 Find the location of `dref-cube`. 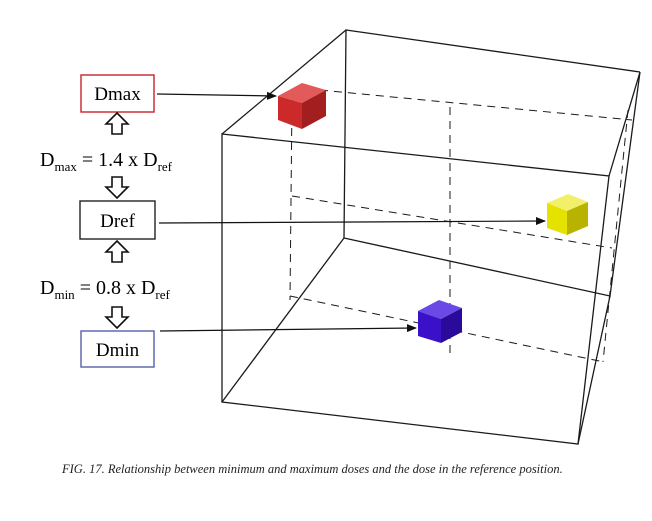

dref-cube is located at coordinates (567, 214).